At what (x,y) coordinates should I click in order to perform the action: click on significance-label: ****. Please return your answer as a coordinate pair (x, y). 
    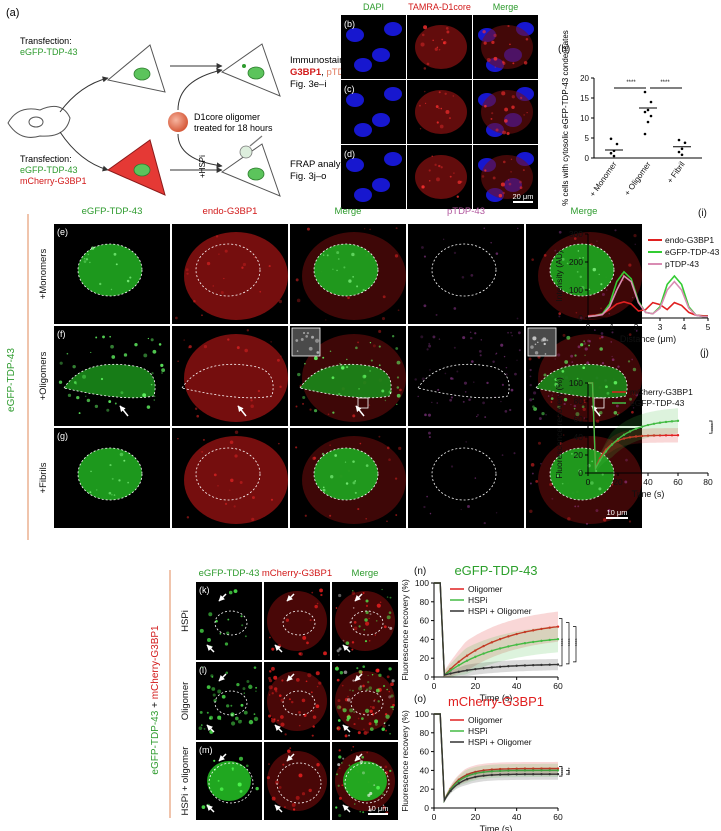
    Looking at the image, I should click on (564, 642).